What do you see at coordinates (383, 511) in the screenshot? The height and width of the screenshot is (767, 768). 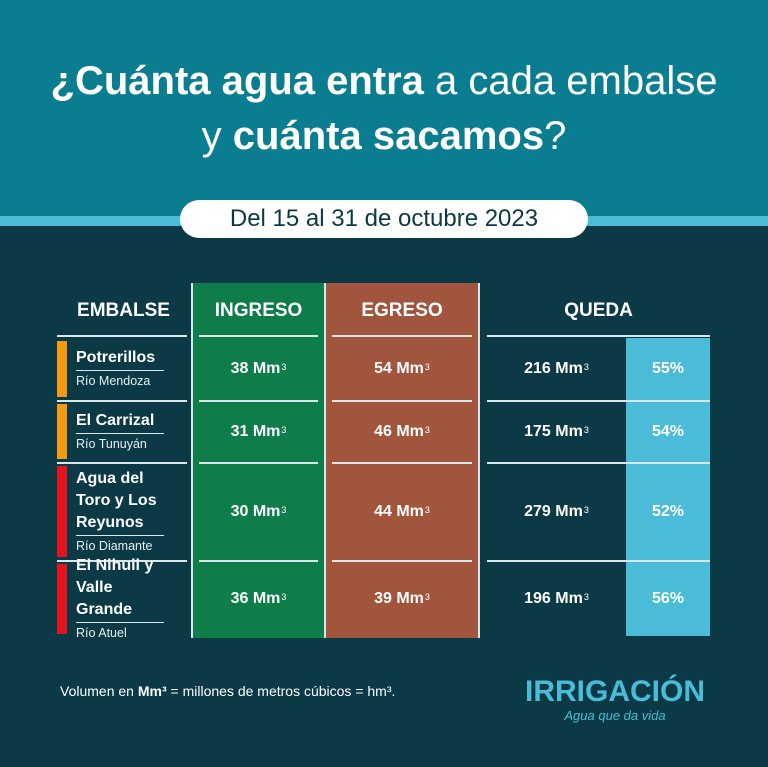 I see `egreso-number: 44` at bounding box center [383, 511].